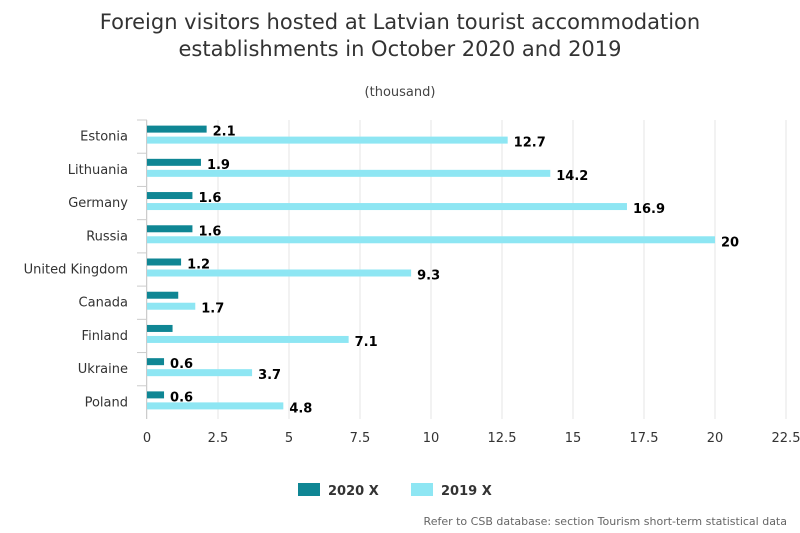 This screenshot has width=800, height=533. Describe the element at coordinates (98, 170) in the screenshot. I see `category-label: Lithuania` at that location.